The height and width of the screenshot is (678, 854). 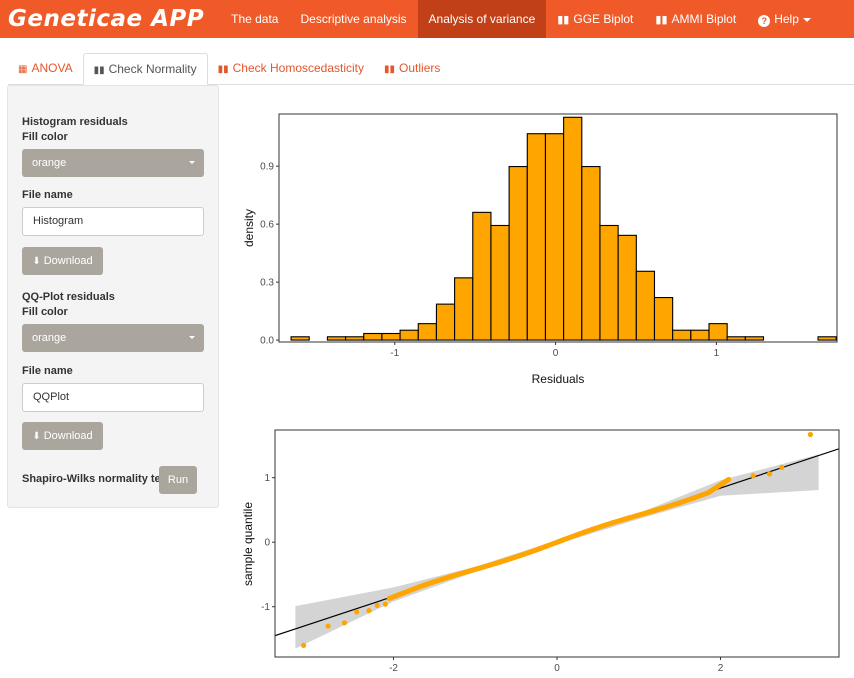 I want to click on nav-gge-biplot: ▮▮ GGE Biplot, so click(x=595, y=19).